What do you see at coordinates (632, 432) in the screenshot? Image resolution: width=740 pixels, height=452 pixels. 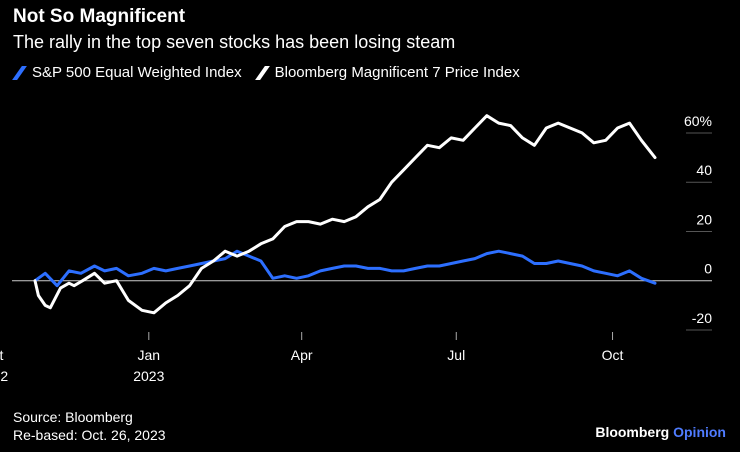 I see `logo-brand: Bloomberg` at bounding box center [632, 432].